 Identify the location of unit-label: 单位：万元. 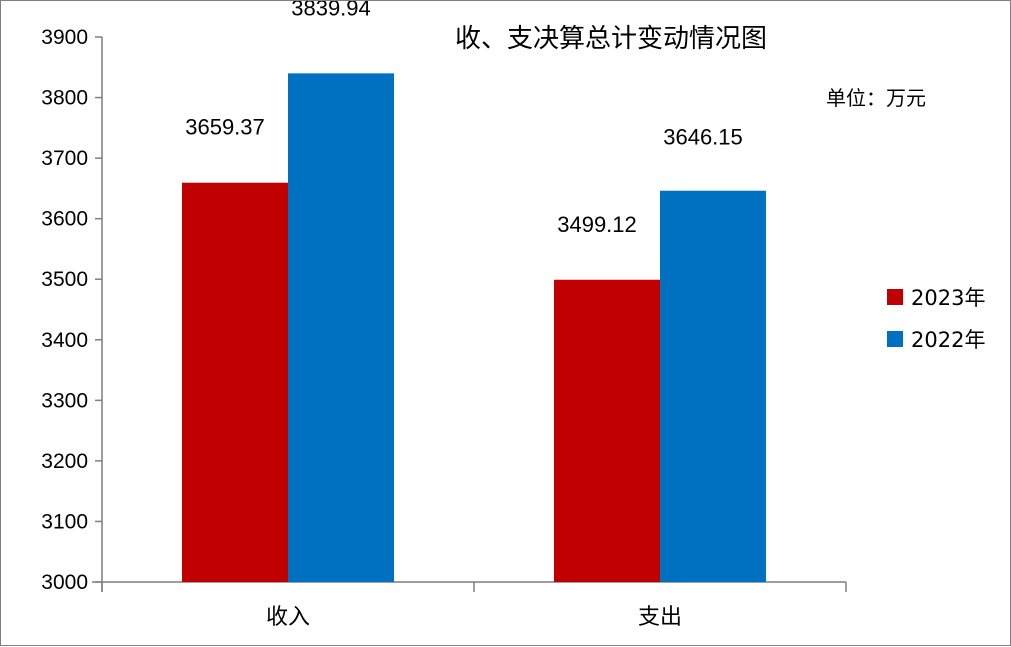
(876, 98).